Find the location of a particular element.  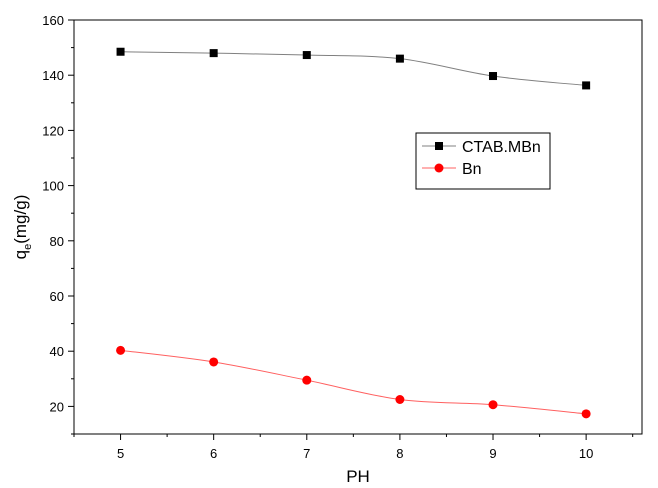

y-tick-label: 40 is located at coordinates (57, 351).